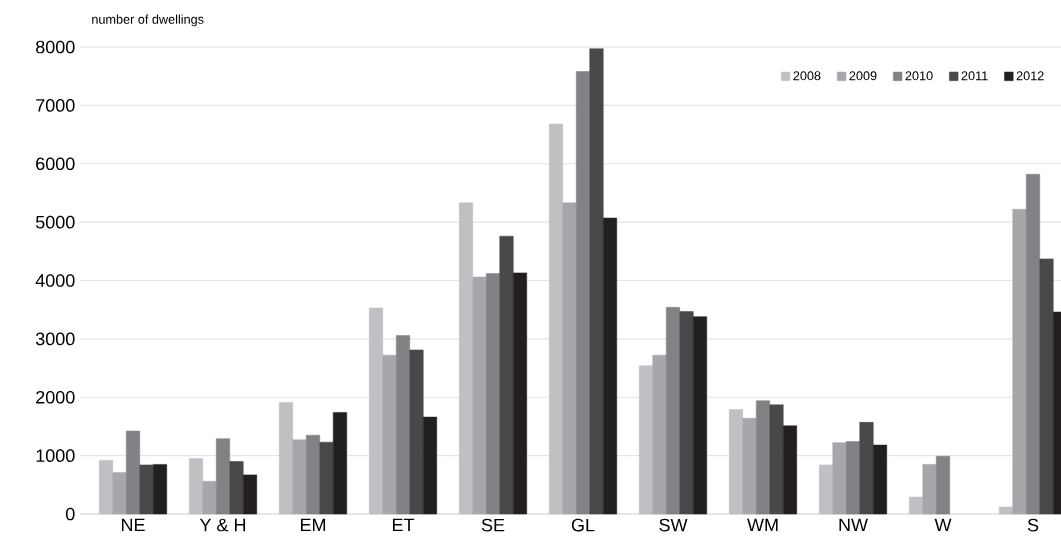  I want to click on y-tick-label: 6000, so click(55, 164).